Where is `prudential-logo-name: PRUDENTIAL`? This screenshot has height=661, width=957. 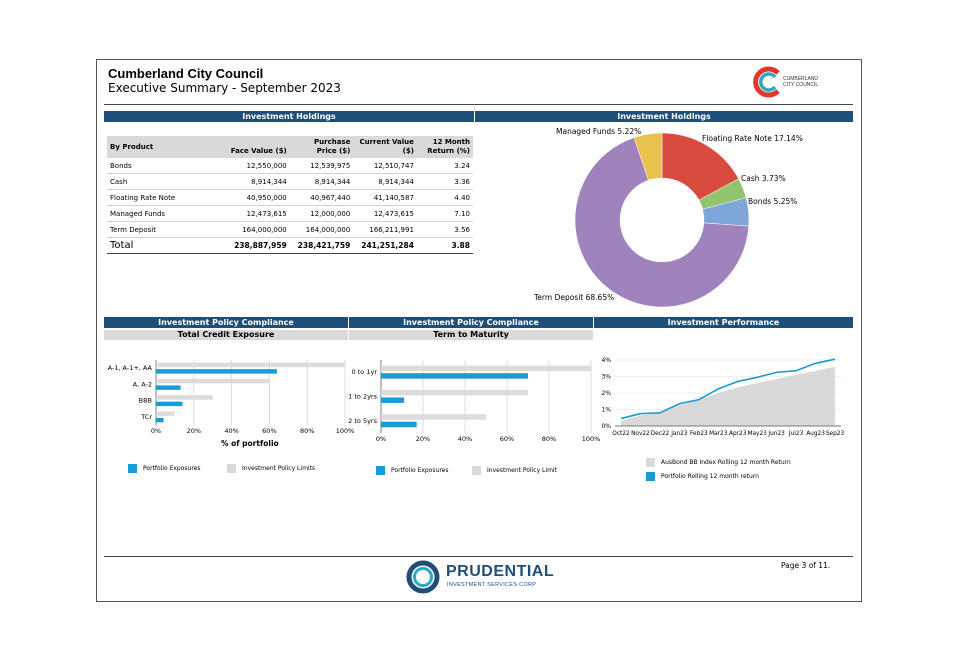
prudential-logo-name: PRUDENTIAL is located at coordinates (500, 571).